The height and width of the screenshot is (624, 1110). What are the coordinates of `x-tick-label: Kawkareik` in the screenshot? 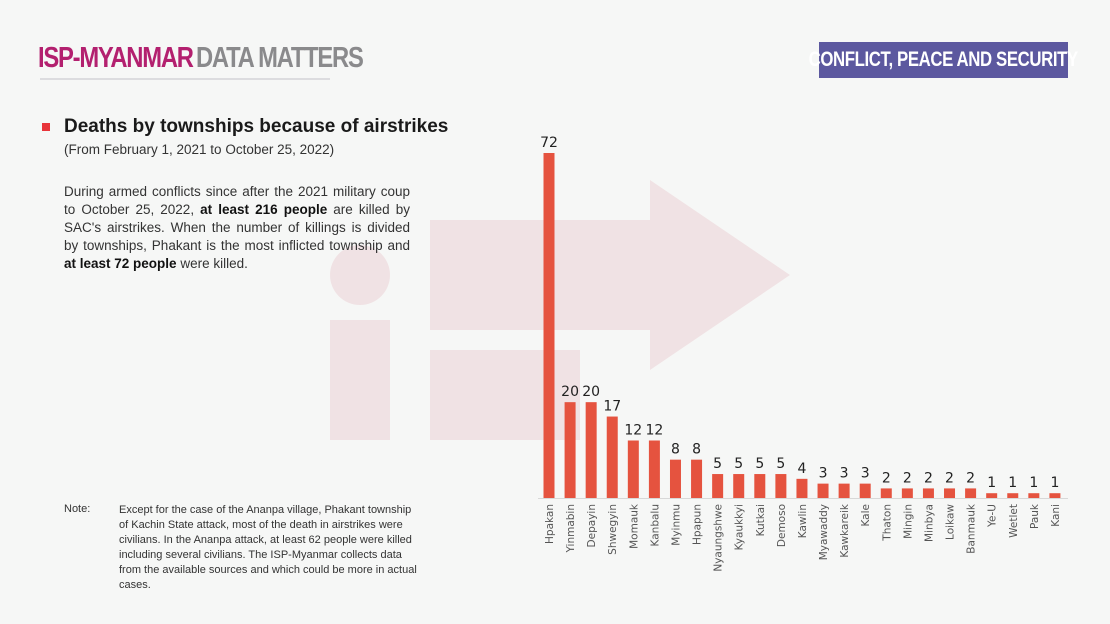 It's located at (845, 530).